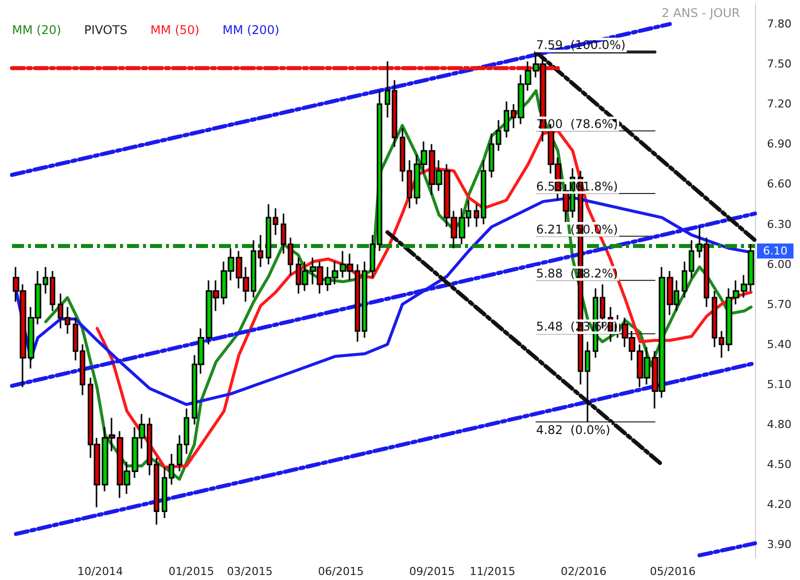 The height and width of the screenshot is (580, 800). What do you see at coordinates (341, 571) in the screenshot?
I see `x-tick-label: 06/2015` at bounding box center [341, 571].